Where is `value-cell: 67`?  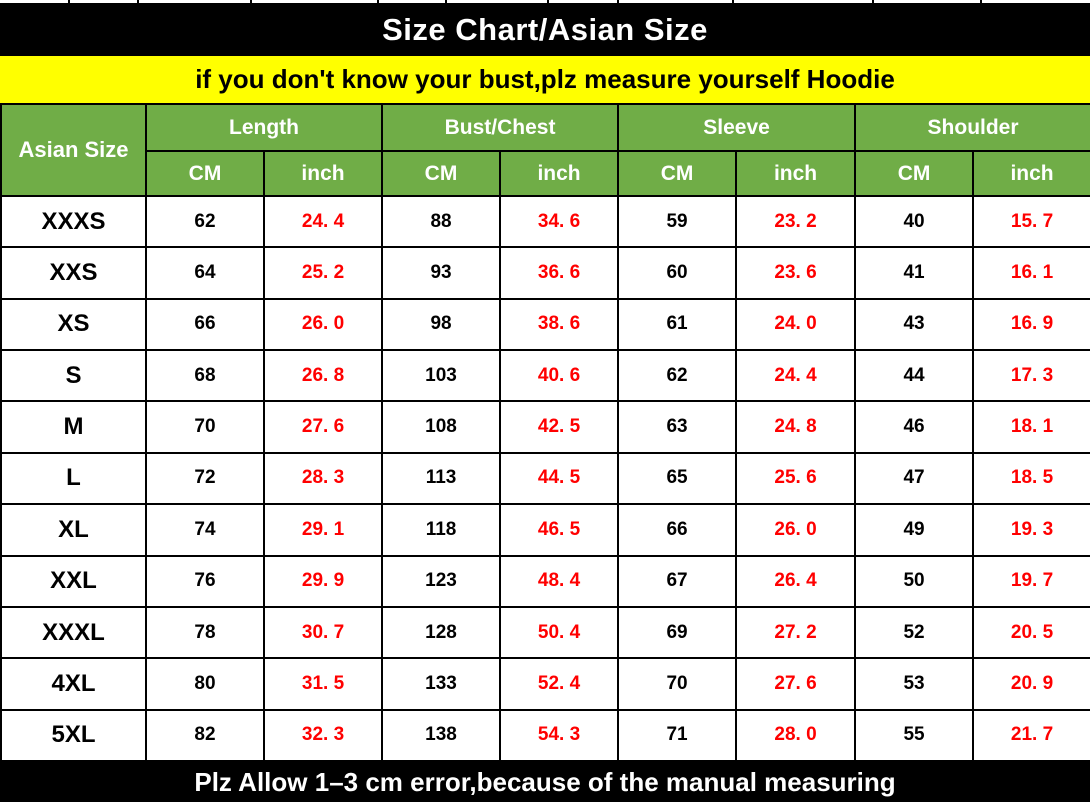
value-cell: 67 is located at coordinates (677, 581).